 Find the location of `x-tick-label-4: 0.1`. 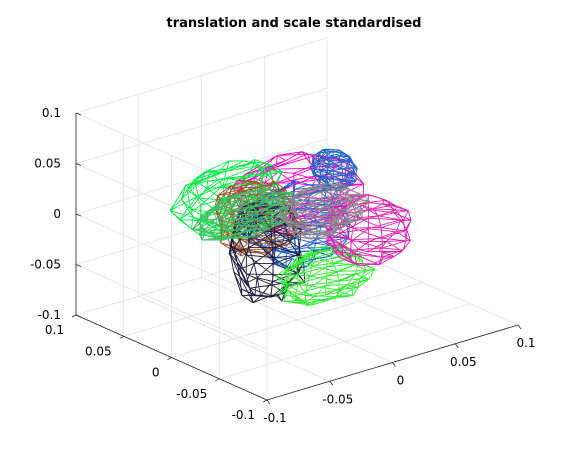

x-tick-label-4: 0.1 is located at coordinates (525, 343).